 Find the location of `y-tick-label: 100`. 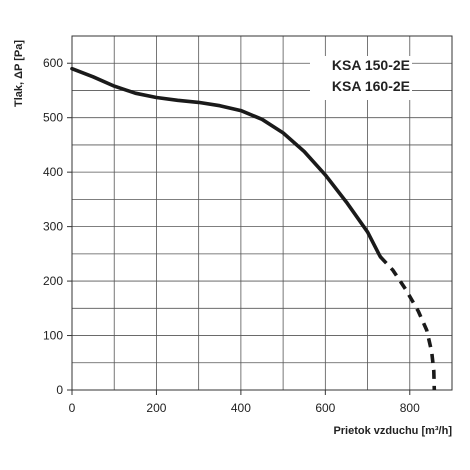

y-tick-label: 100 is located at coordinates (53, 336).